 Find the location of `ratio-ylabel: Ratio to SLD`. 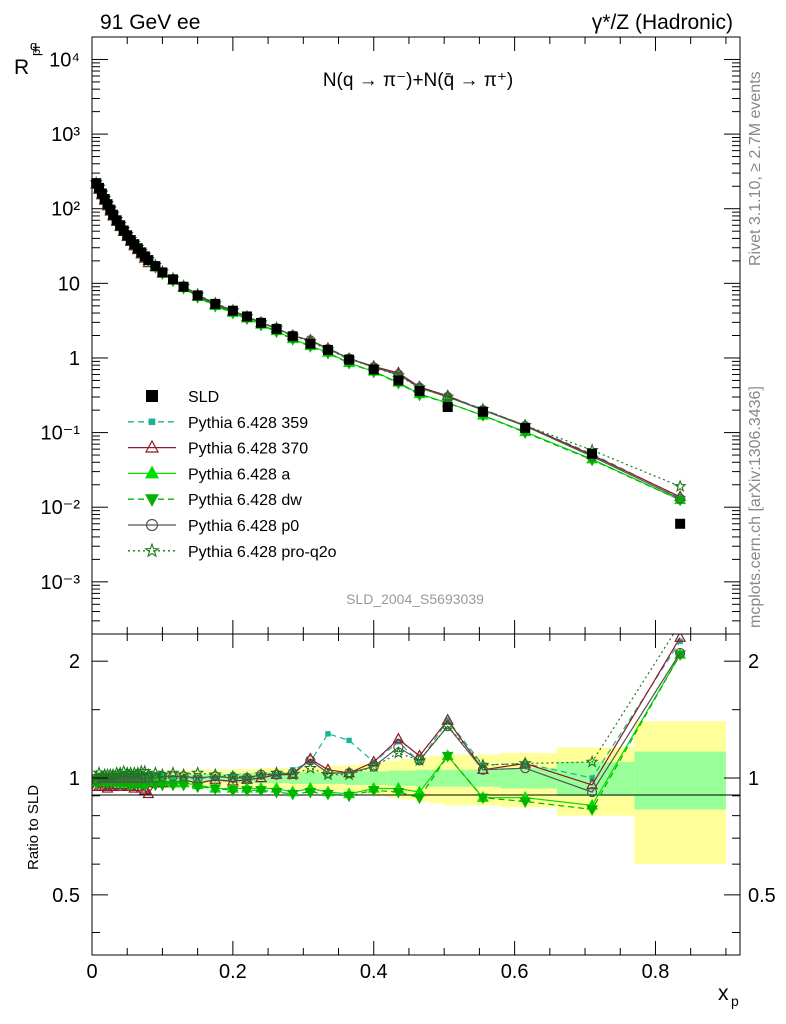

ratio-ylabel: Ratio to SLD is located at coordinates (33, 827).